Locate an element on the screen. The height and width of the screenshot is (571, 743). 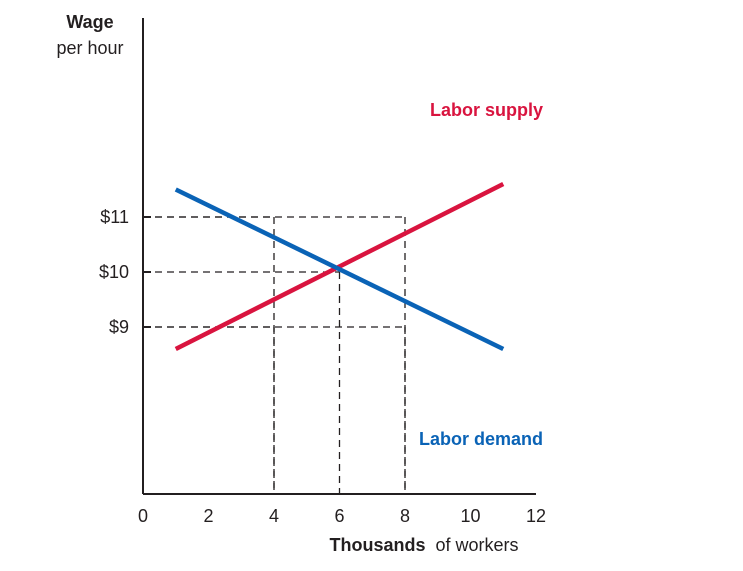
x-tick-label: 2 is located at coordinates (208, 516).